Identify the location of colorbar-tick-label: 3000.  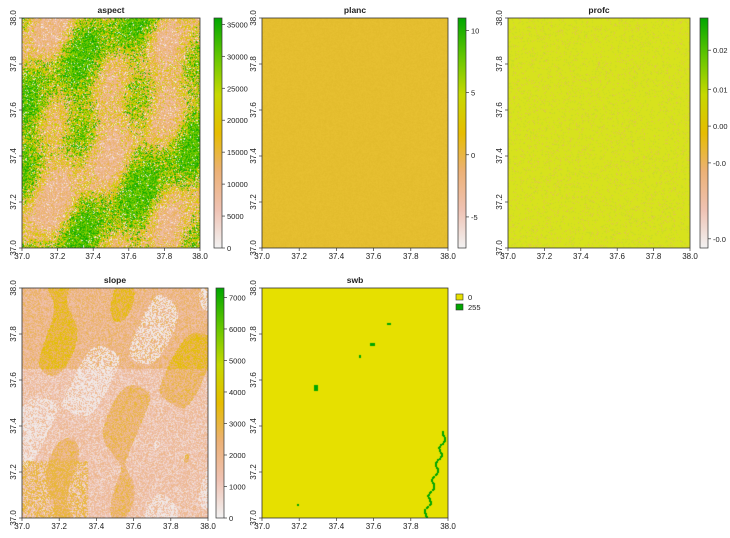
(237, 423).